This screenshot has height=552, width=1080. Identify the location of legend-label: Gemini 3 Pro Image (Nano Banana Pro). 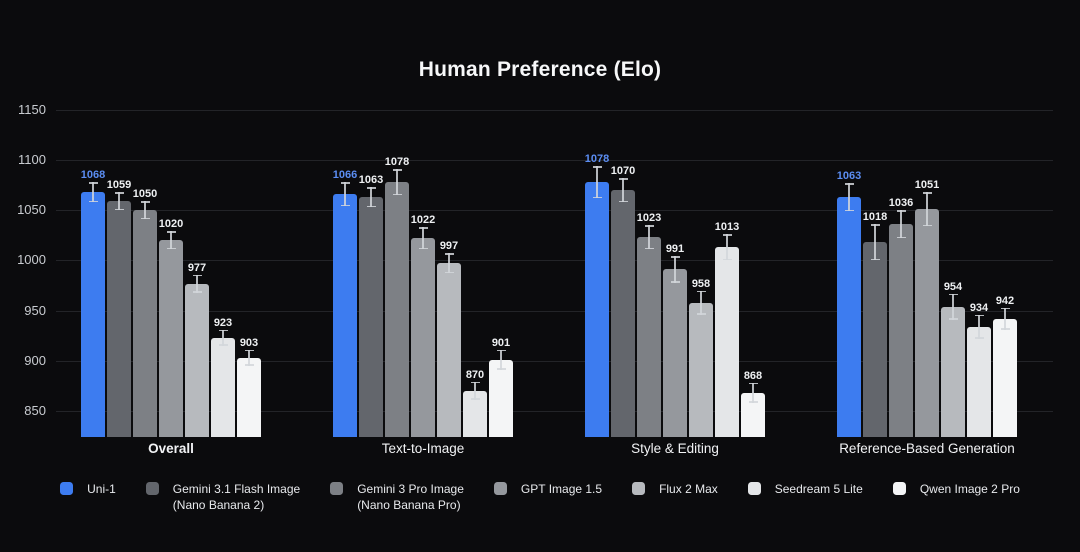
(410, 497).